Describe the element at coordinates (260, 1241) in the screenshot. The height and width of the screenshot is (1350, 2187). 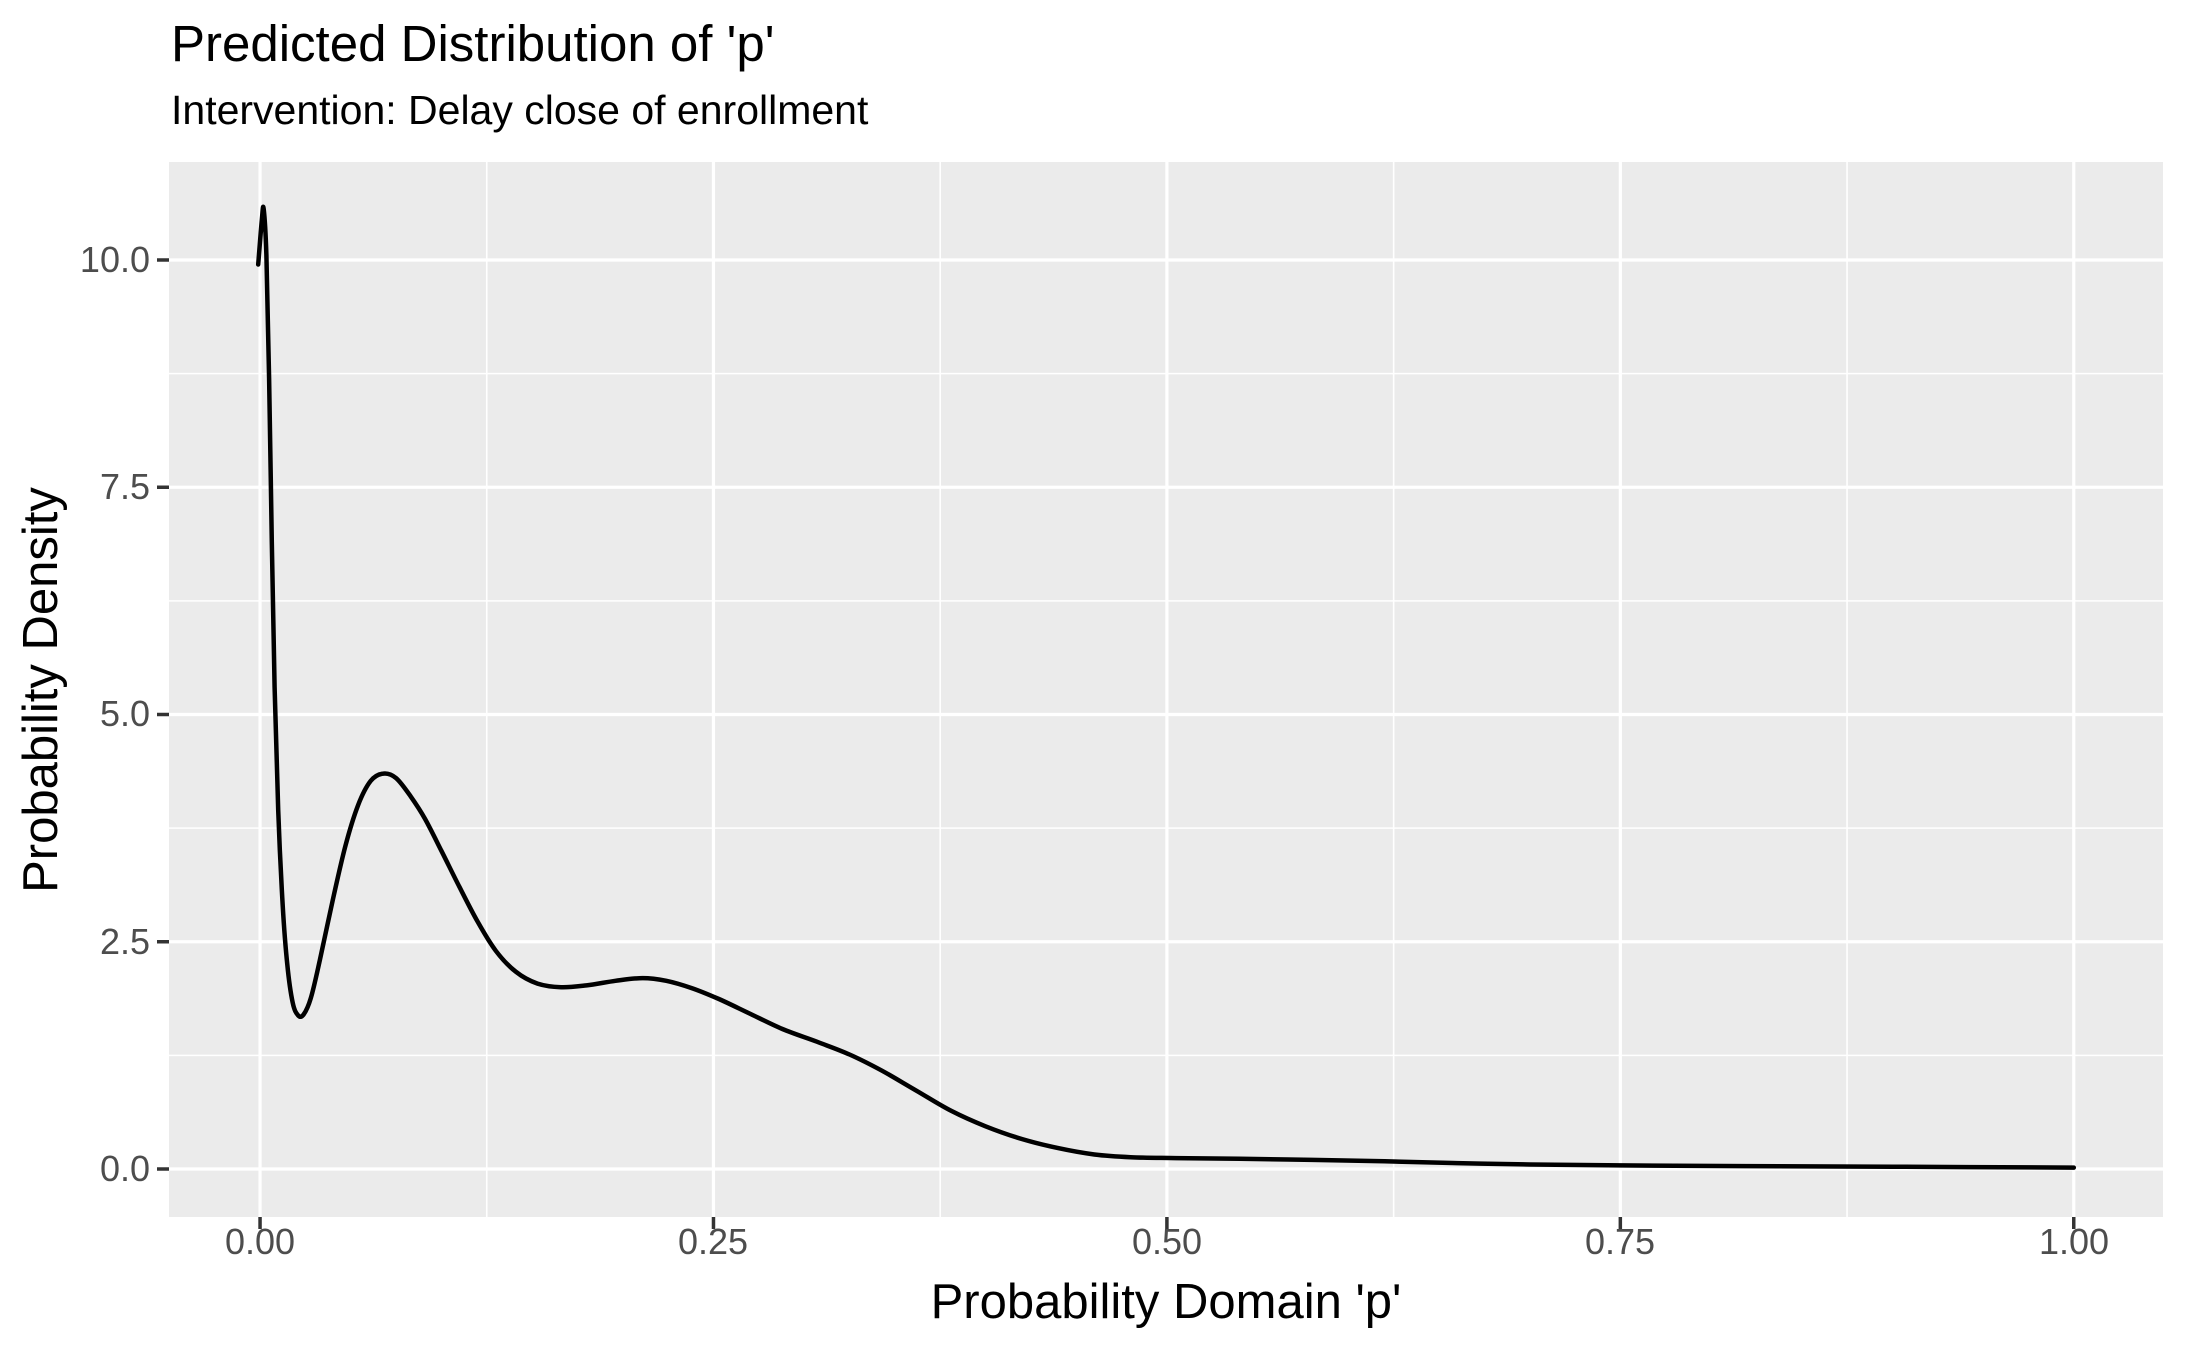
I see `x-tick-label-0-00: 0.00` at that location.